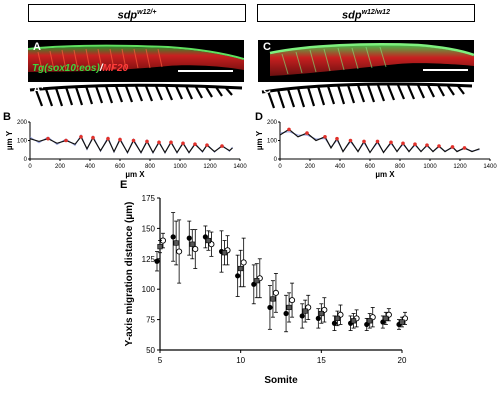 This screenshot has height=413, width=500. I want to click on chart-e-x-tick-label: 5, so click(160, 360).